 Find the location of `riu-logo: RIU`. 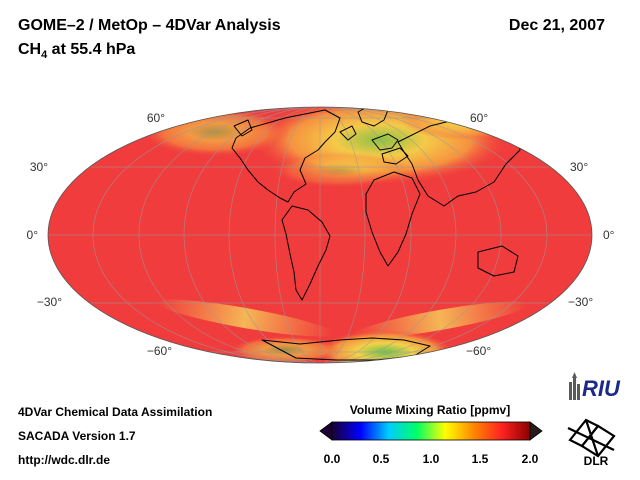

riu-logo: RIU is located at coordinates (595, 386).